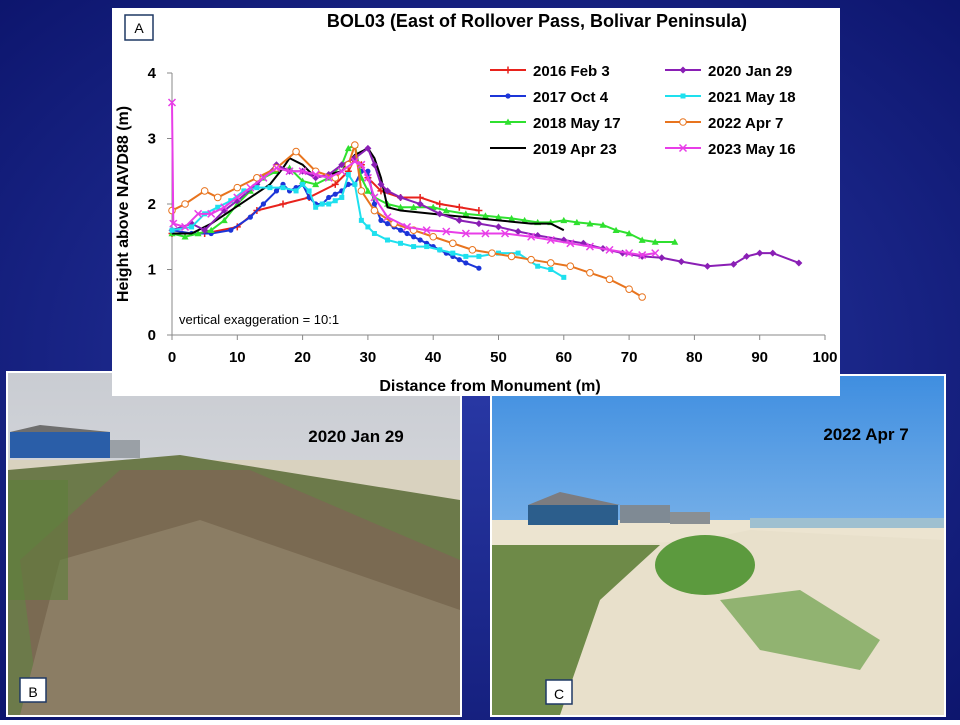 Image resolution: width=960 pixels, height=725 pixels. Describe the element at coordinates (694, 357) in the screenshot. I see `x-tick-label: 80` at that location.